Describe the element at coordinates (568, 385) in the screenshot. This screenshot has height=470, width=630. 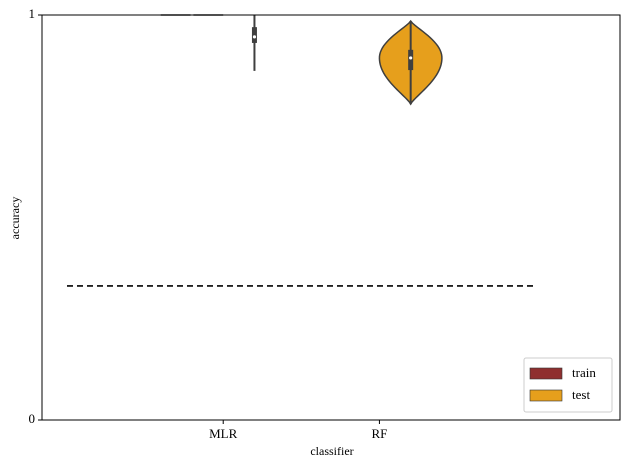
I see `legend-box` at that location.